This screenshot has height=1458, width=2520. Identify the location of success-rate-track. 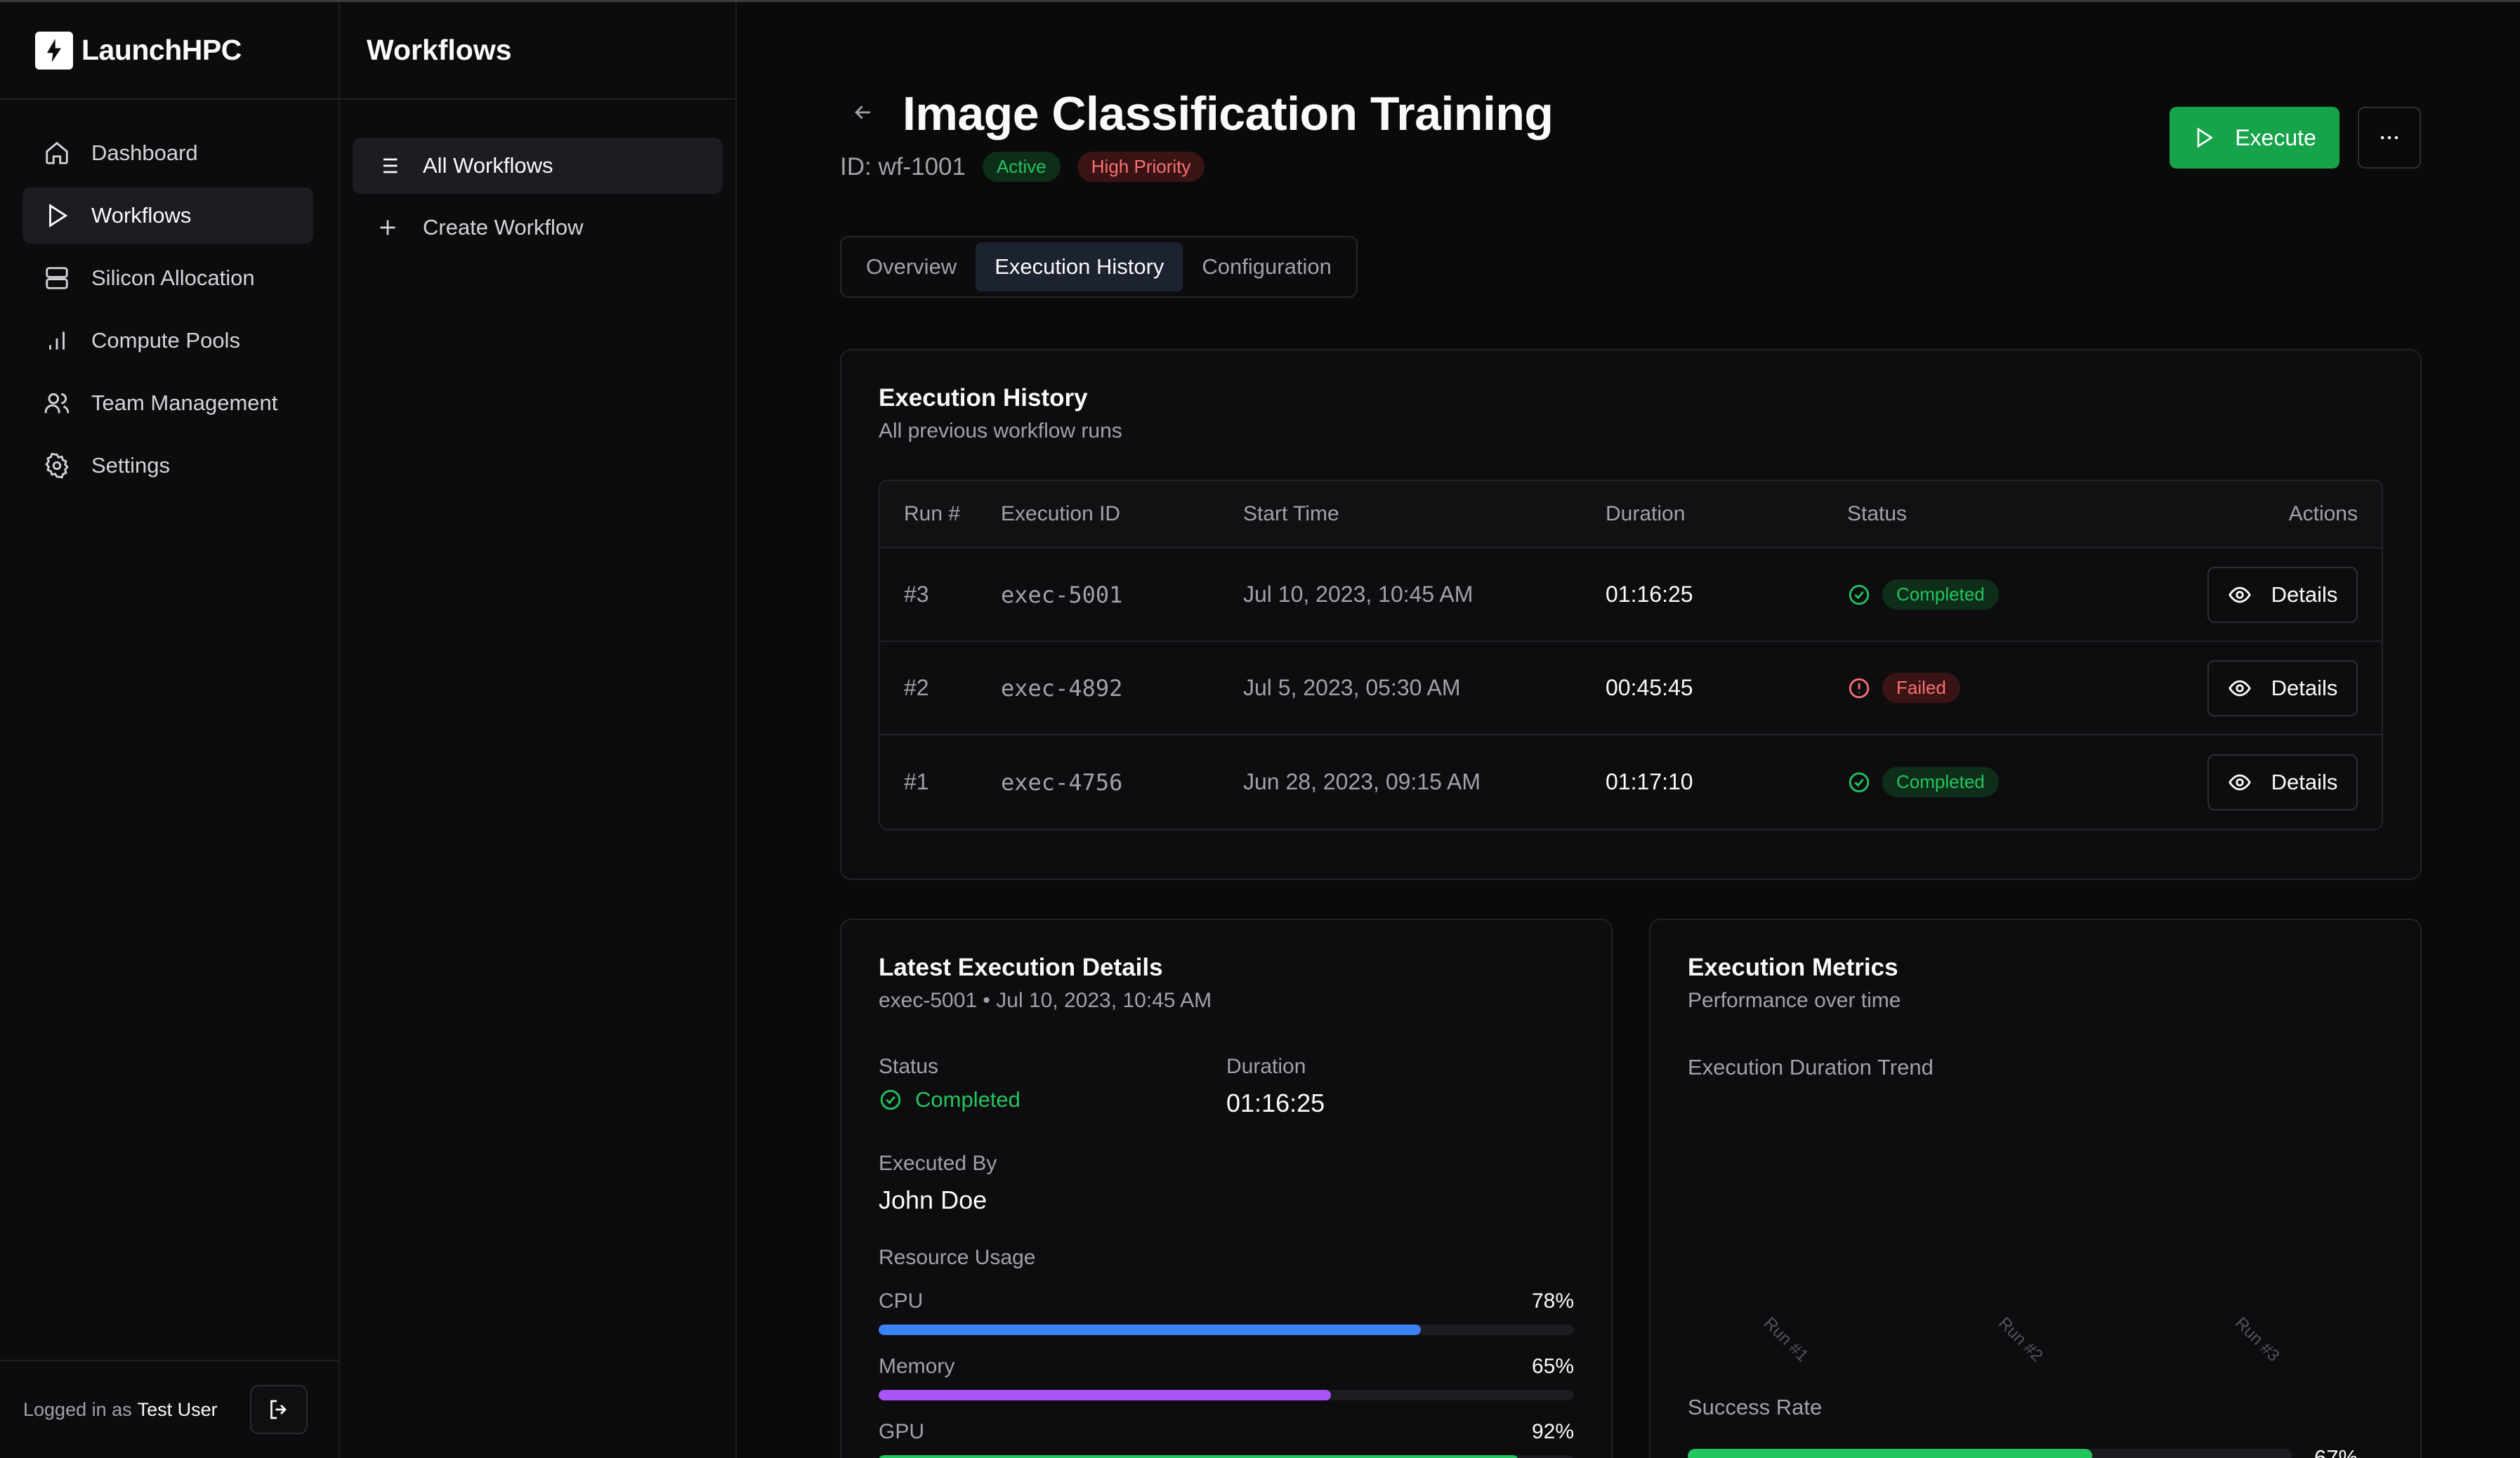
(1990, 1453).